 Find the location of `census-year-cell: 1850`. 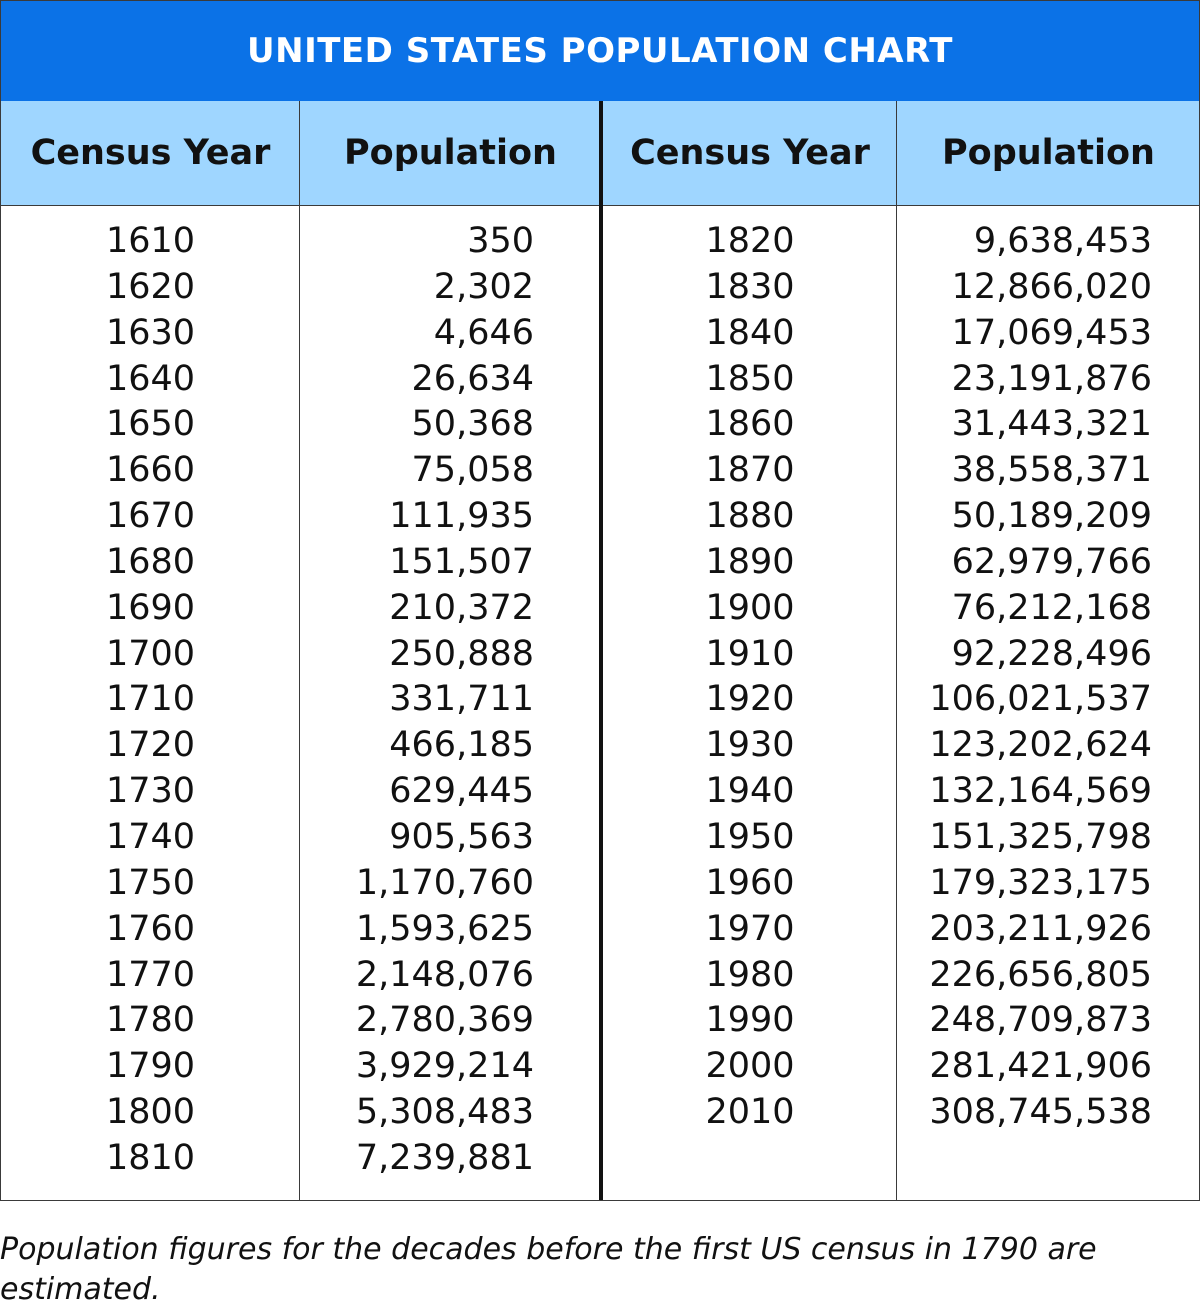

census-year-cell: 1850 is located at coordinates (750, 378).